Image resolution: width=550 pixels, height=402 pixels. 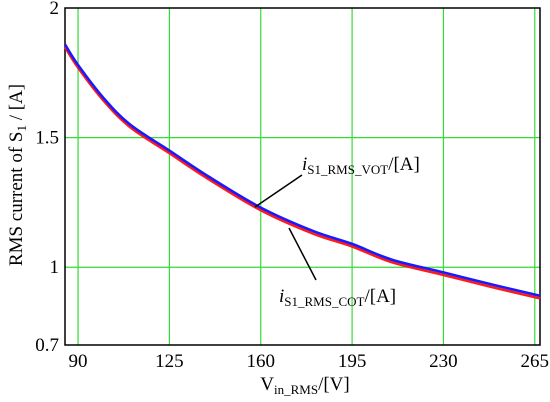 What do you see at coordinates (267, 384) in the screenshot?
I see `x-axis-title-main: V` at bounding box center [267, 384].